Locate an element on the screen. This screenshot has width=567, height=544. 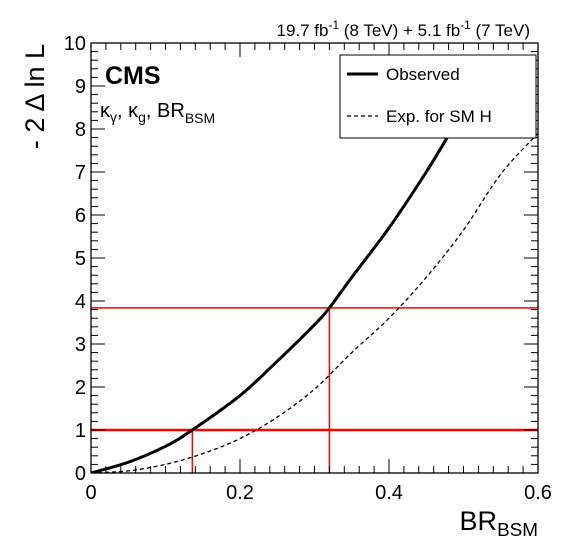
legend-expected-label: Exp. for SM H is located at coordinates (439, 116).